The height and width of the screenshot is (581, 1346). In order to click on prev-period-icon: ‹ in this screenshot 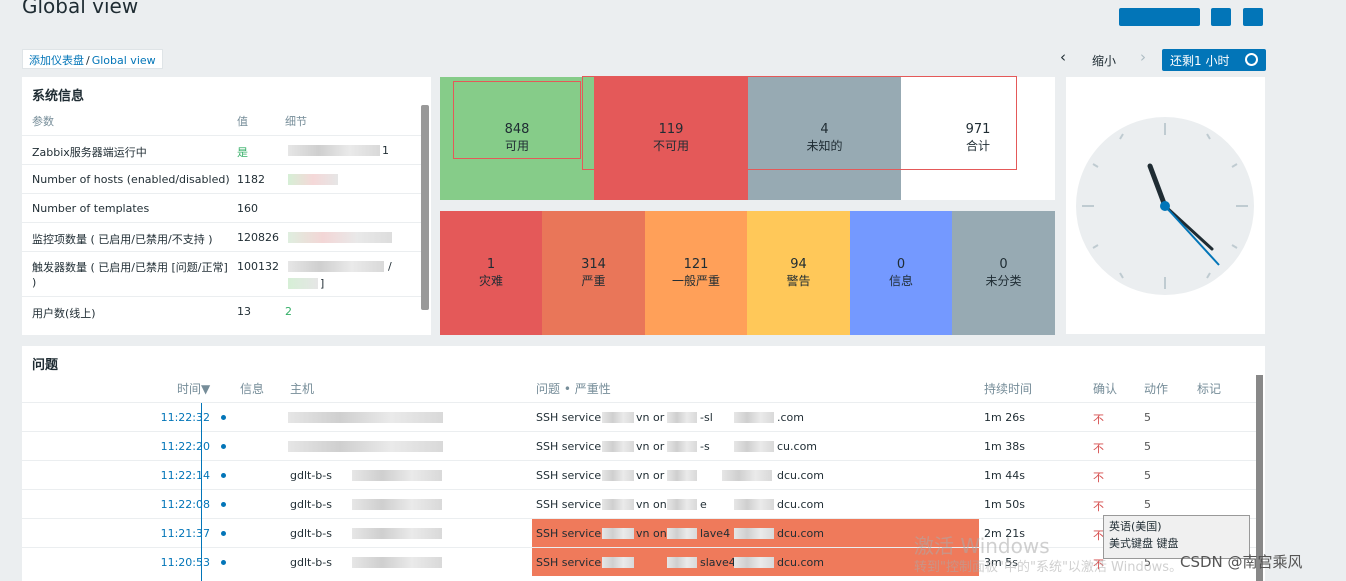, I will do `click(1063, 57)`.